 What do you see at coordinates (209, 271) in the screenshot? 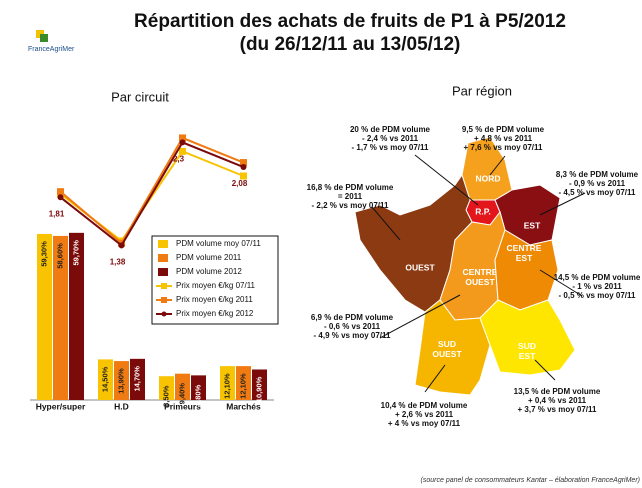
I see `legend-label: PDM volume 2012` at bounding box center [209, 271].